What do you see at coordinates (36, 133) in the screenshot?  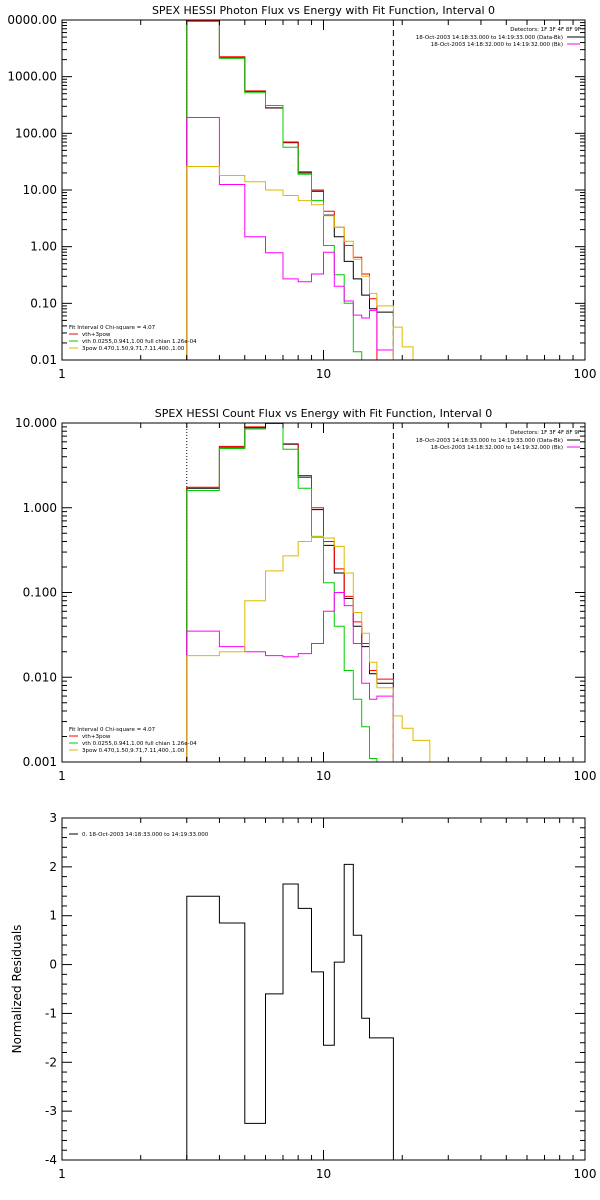 I see `y-tick-label: 100.00` at bounding box center [36, 133].